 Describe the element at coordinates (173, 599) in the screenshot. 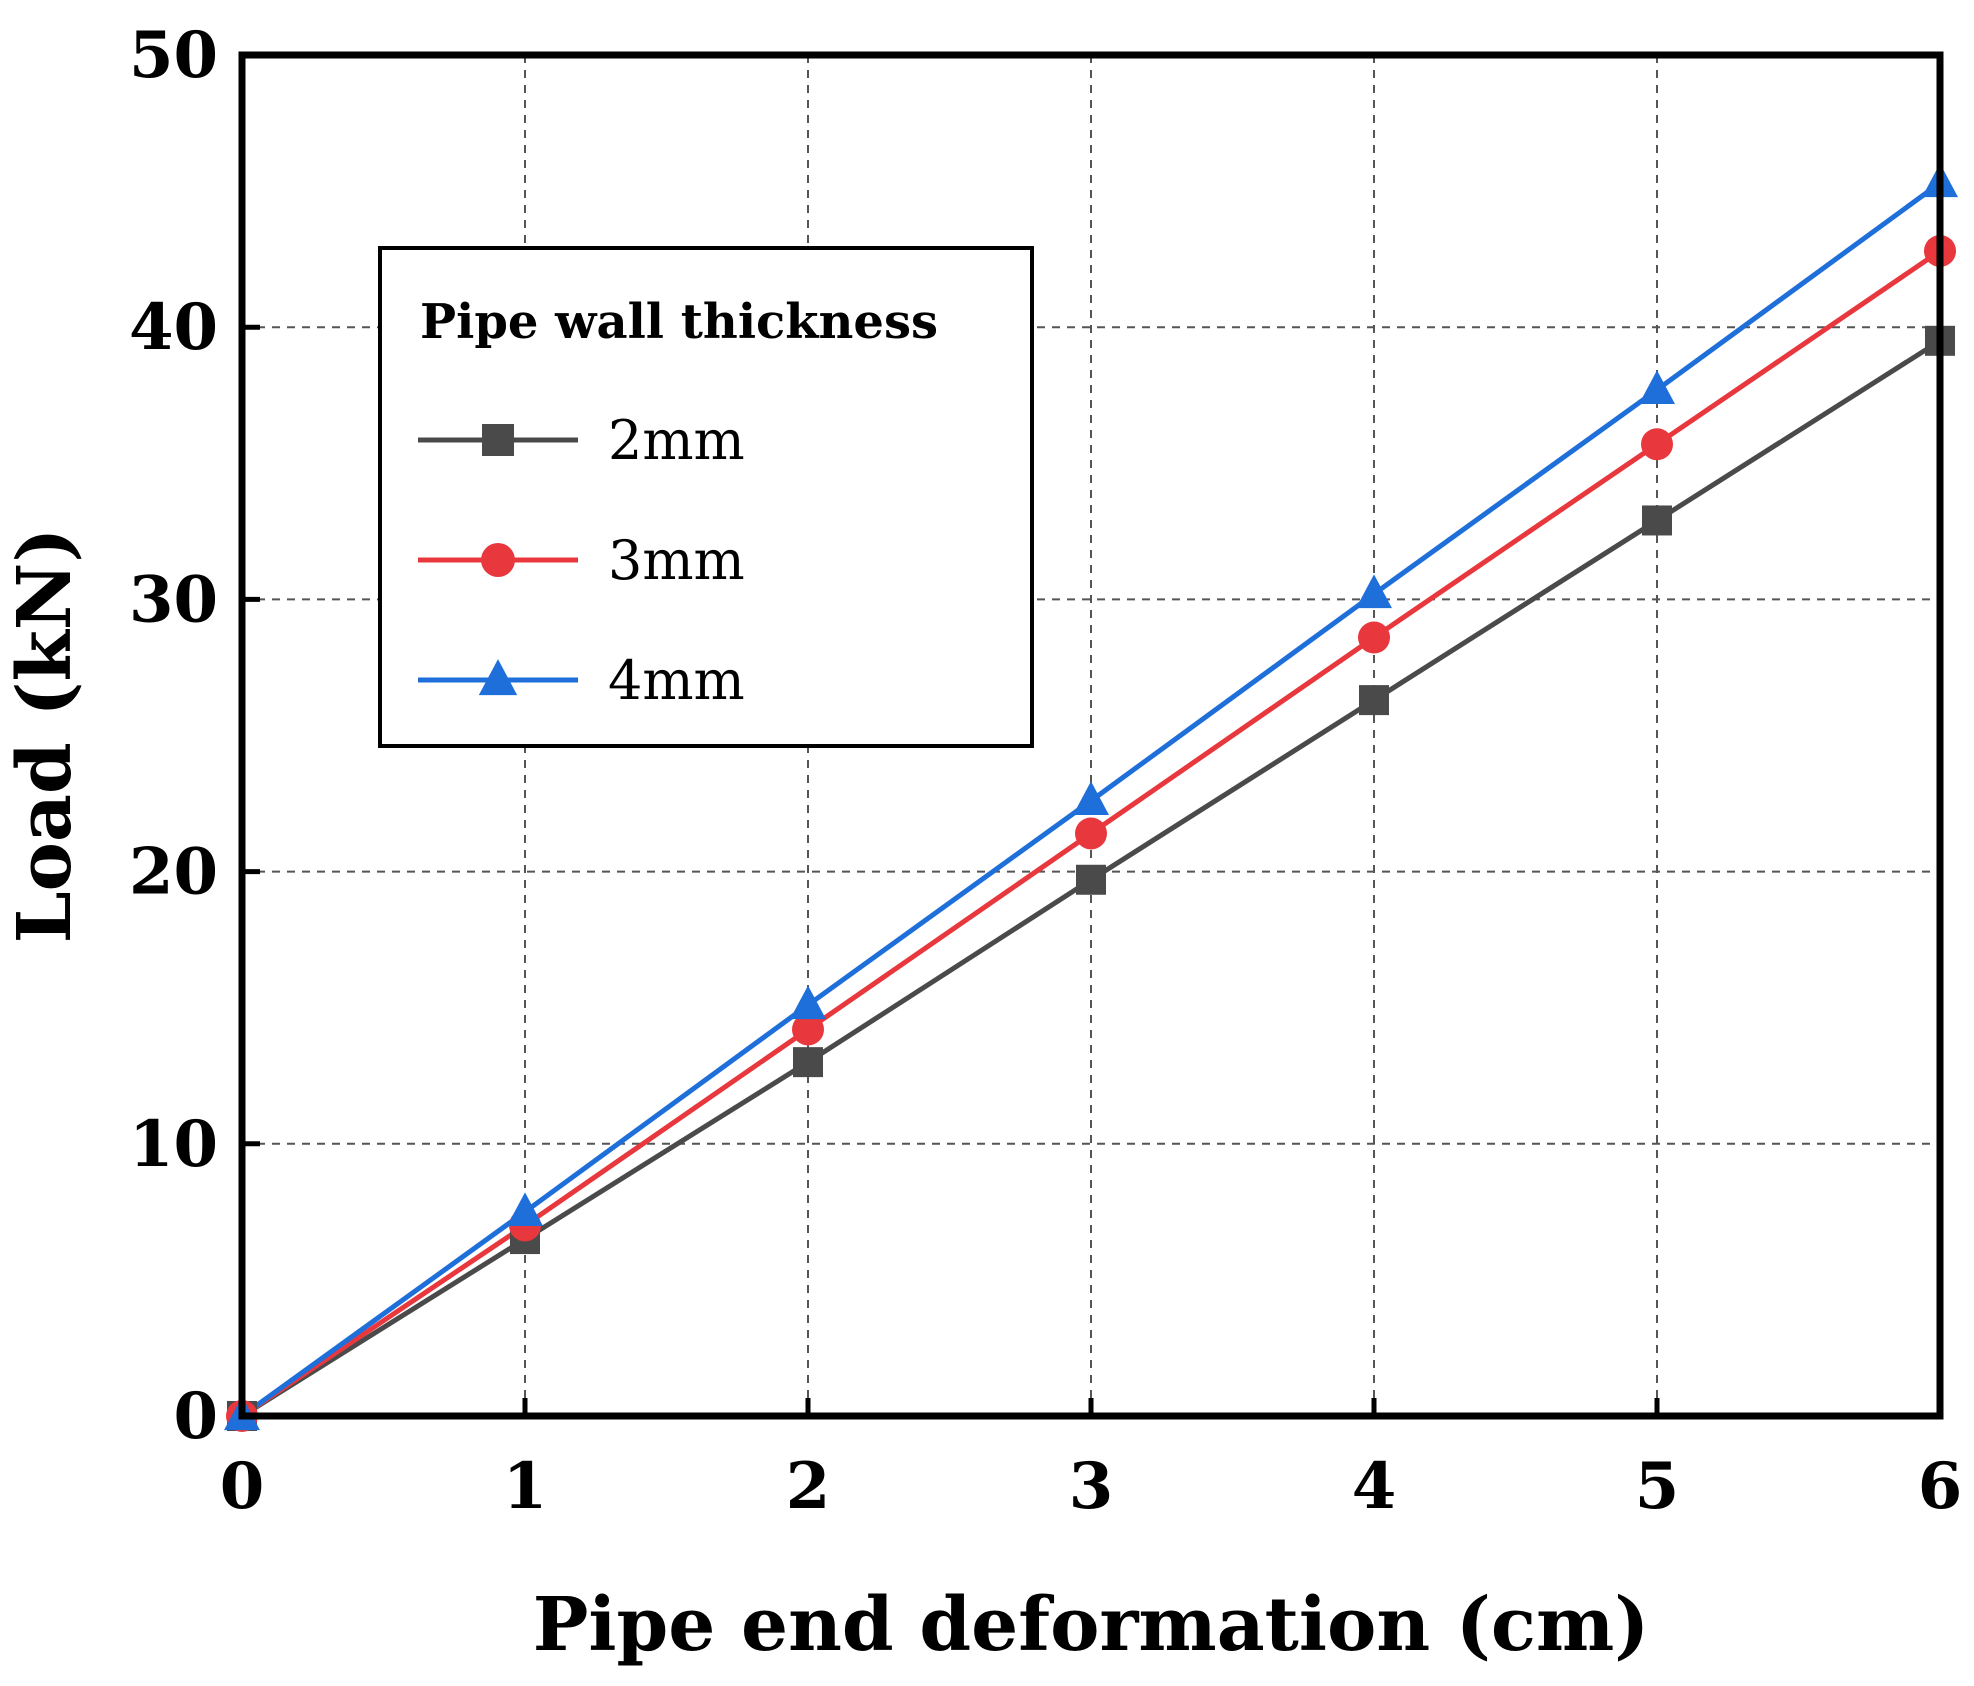

I see `y-tick-label: 30` at that location.